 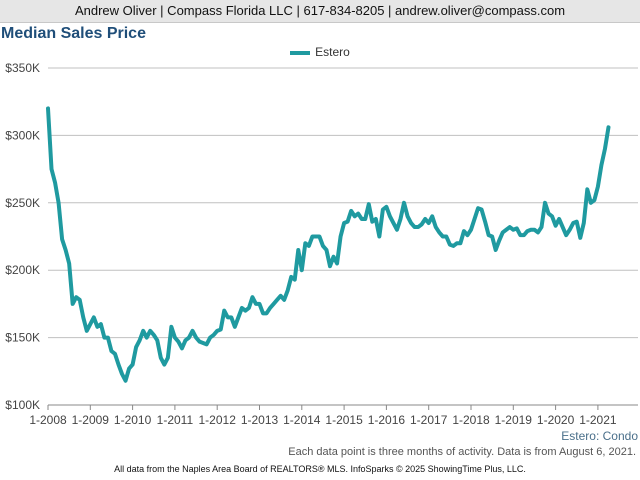 What do you see at coordinates (344, 420) in the screenshot?
I see `x-tick-label: 1-2015` at bounding box center [344, 420].